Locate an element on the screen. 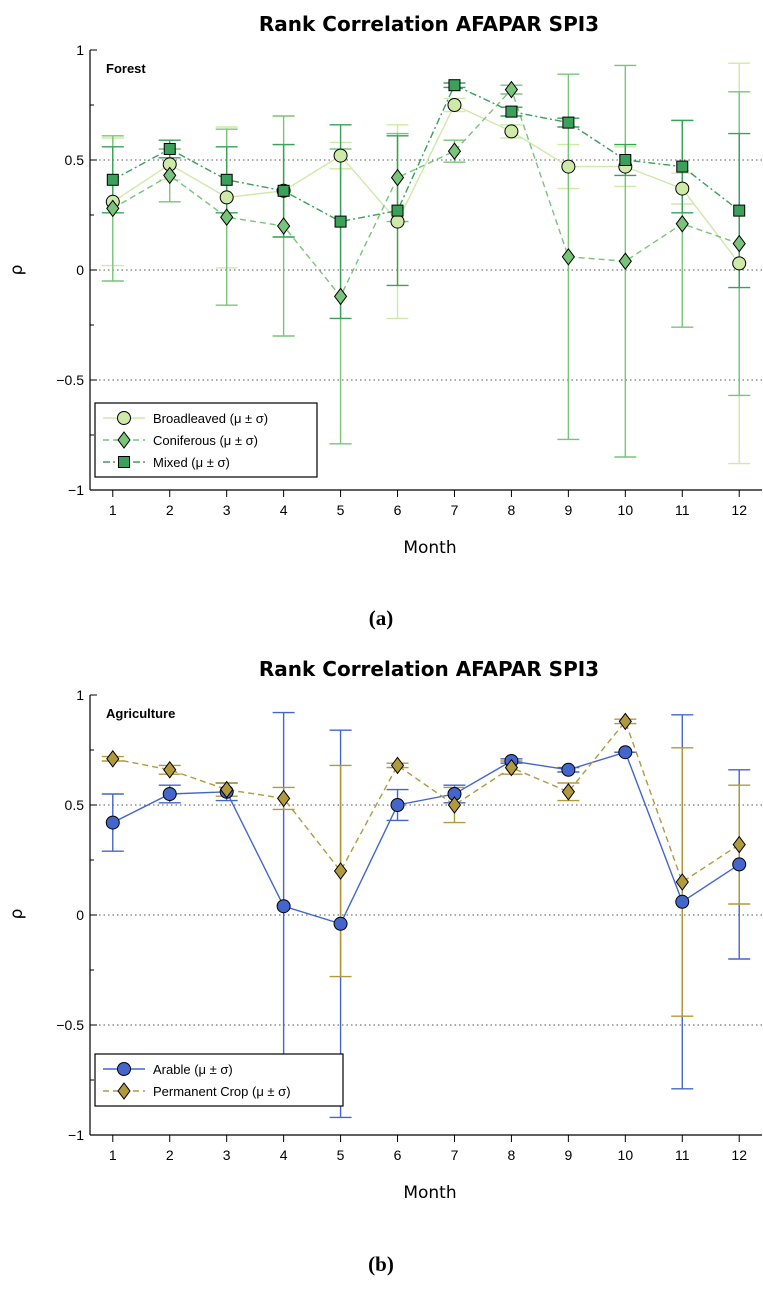 This screenshot has height=1292, width=763. legend-label: Coniferous (μ ± σ) is located at coordinates (205, 440).